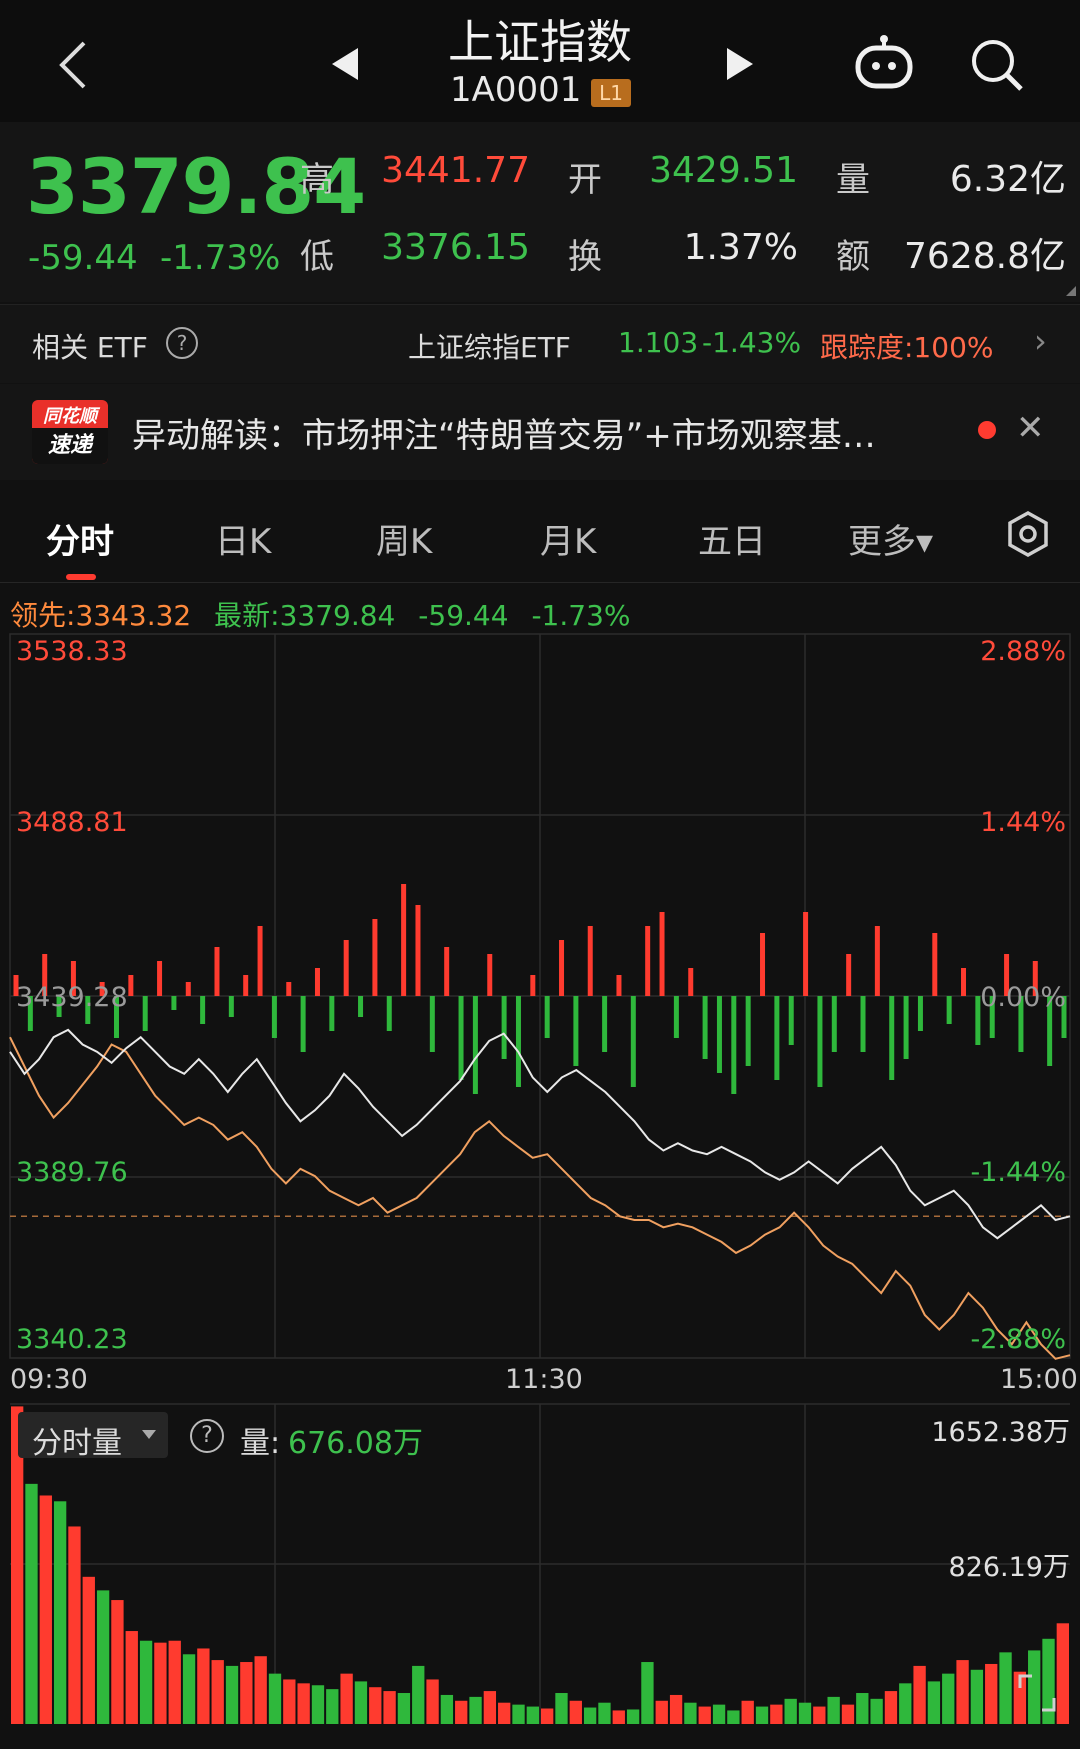 This screenshot has width=1080, height=1749. Describe the element at coordinates (404, 542) in the screenshot. I see `tab-weekly-k: 周K` at that location.